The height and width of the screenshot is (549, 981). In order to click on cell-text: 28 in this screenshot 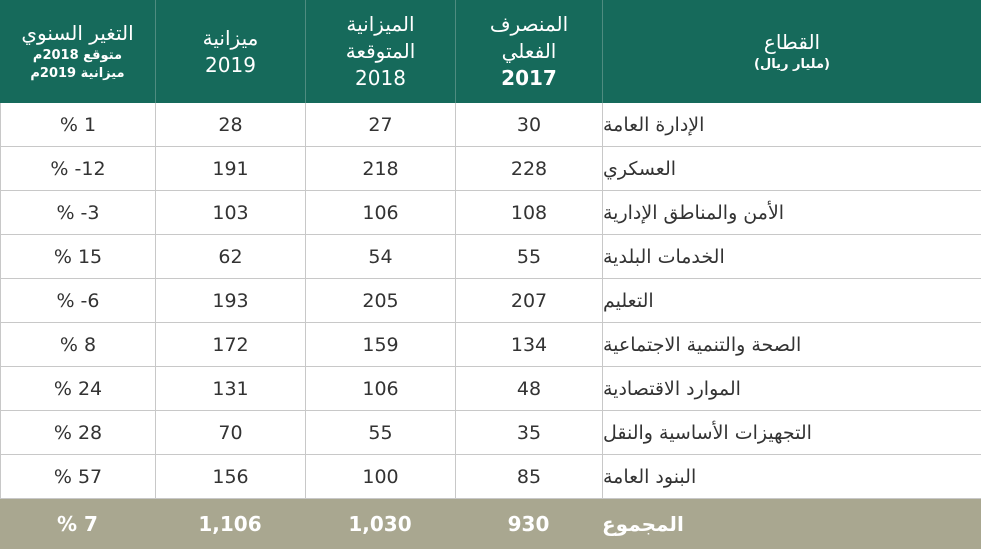, I will do `click(230, 124)`.